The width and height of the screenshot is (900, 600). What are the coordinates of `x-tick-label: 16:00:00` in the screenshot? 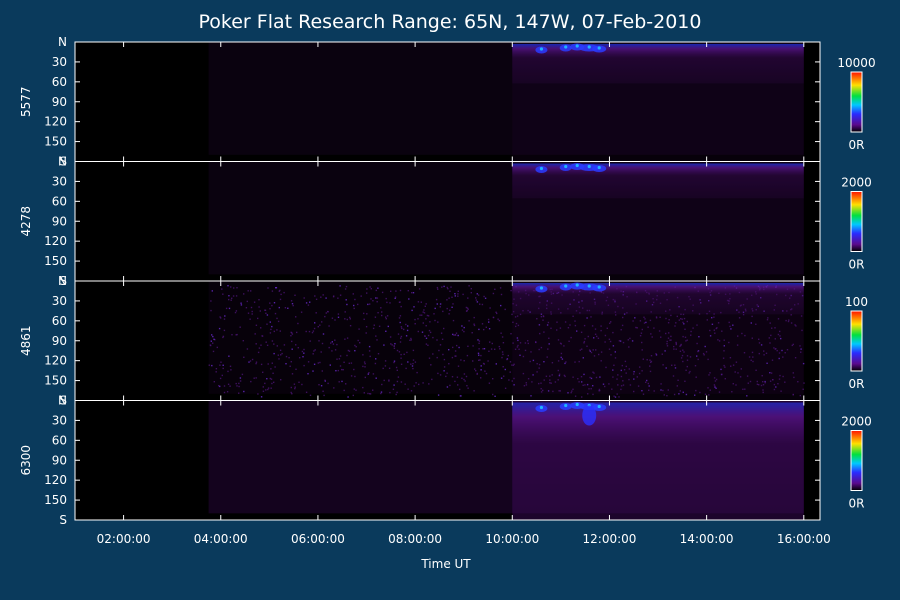 It's located at (804, 539).